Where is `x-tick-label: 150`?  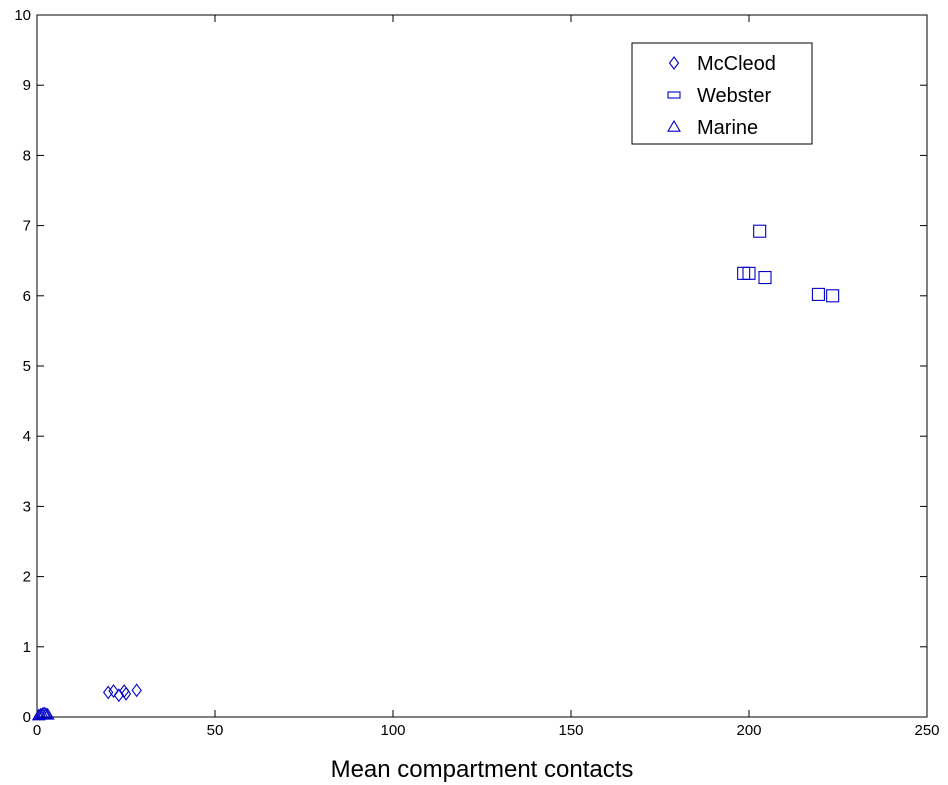
x-tick-label: 150 is located at coordinates (570, 730).